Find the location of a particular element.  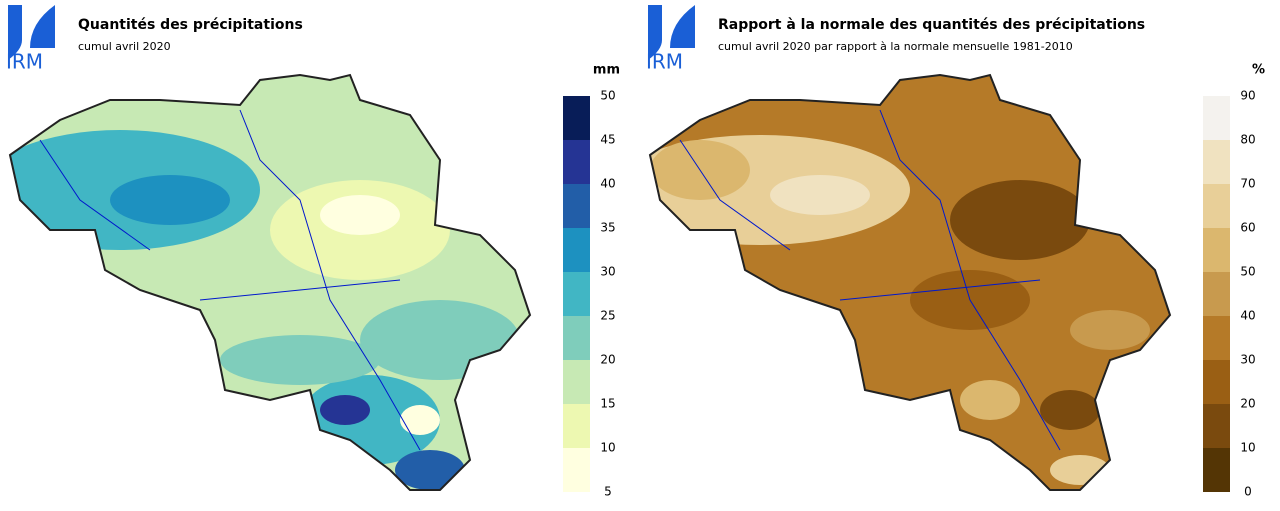

legend-tick-label: 70 is located at coordinates (1247, 184).